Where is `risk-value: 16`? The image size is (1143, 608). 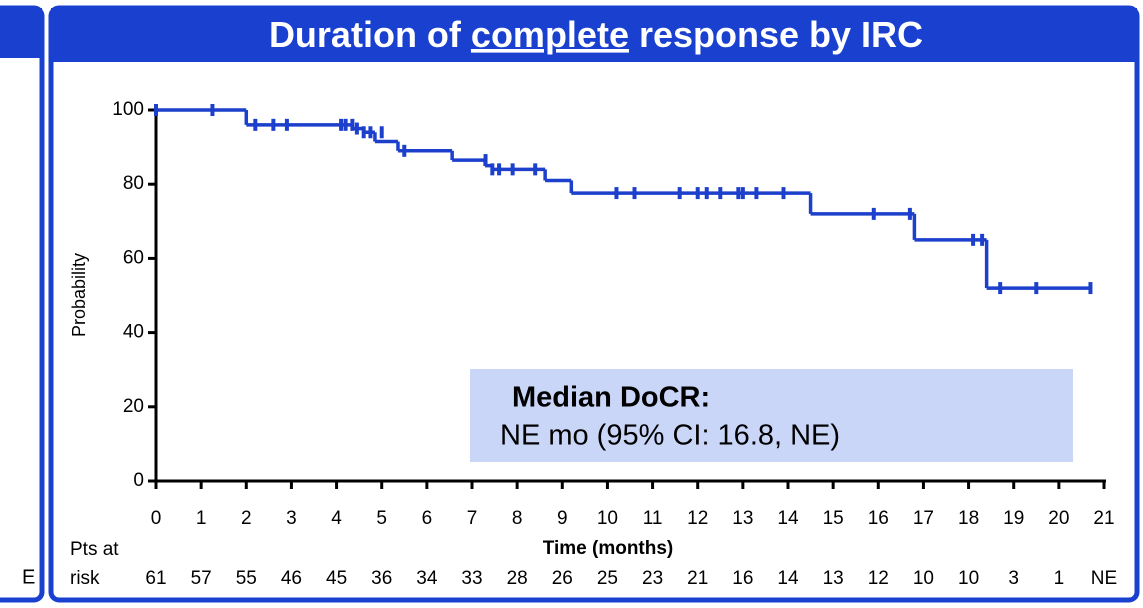 risk-value: 16 is located at coordinates (742, 578).